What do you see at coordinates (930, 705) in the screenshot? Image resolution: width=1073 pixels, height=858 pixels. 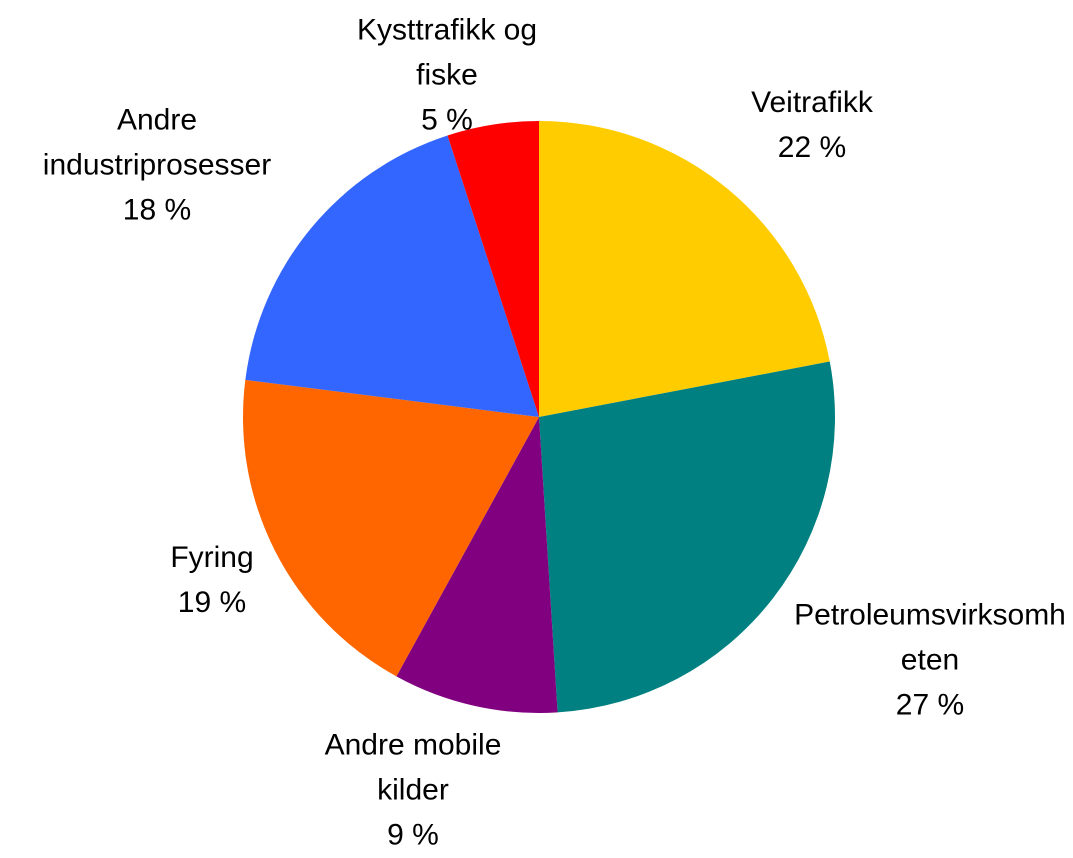 I see `value-label: 27 %` at bounding box center [930, 705].